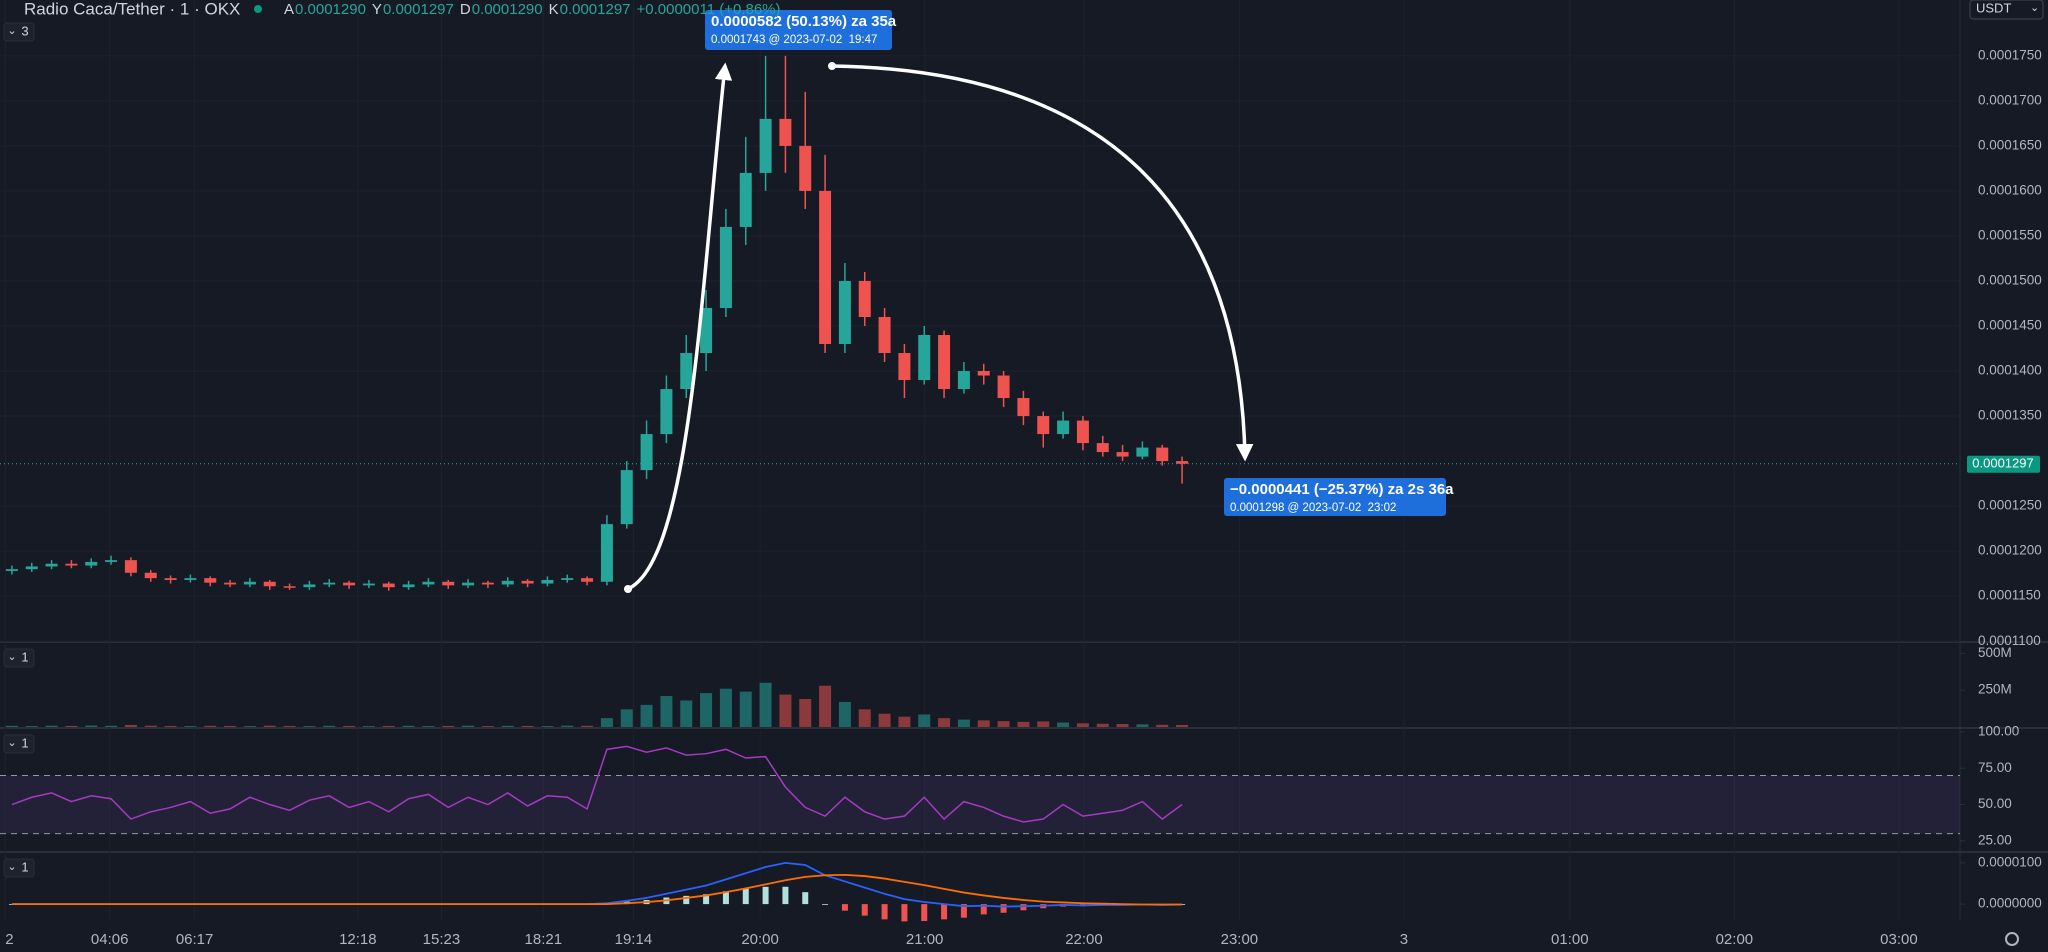 This screenshot has height=952, width=2048. Describe the element at coordinates (24, 30) in the screenshot. I see `pane-label: 3` at that location.